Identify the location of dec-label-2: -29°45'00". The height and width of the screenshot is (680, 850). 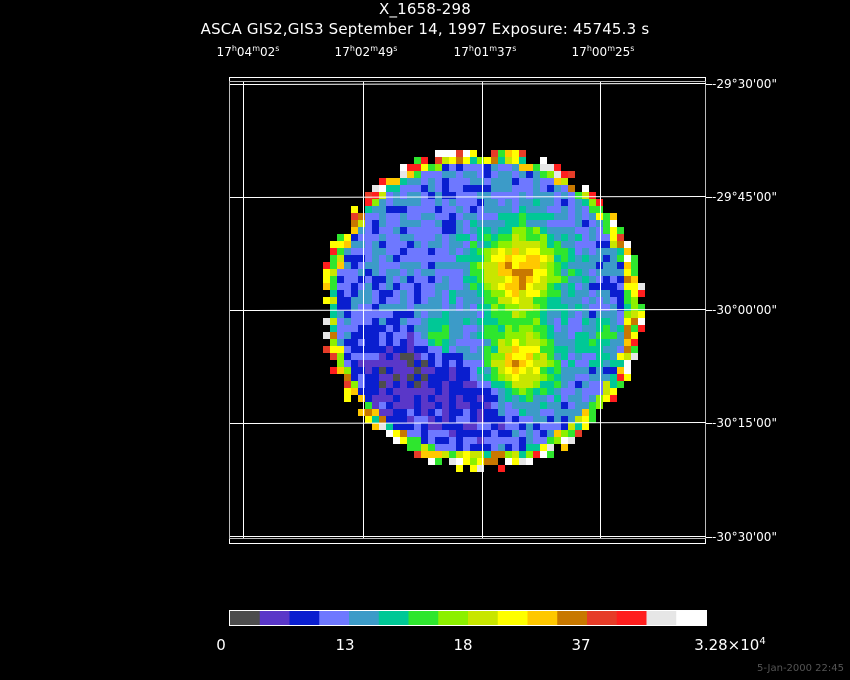
(741, 197).